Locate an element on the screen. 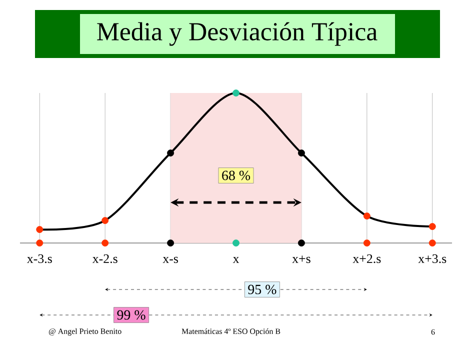  chart-title: Media y Desviación Típica is located at coordinates (237, 34).